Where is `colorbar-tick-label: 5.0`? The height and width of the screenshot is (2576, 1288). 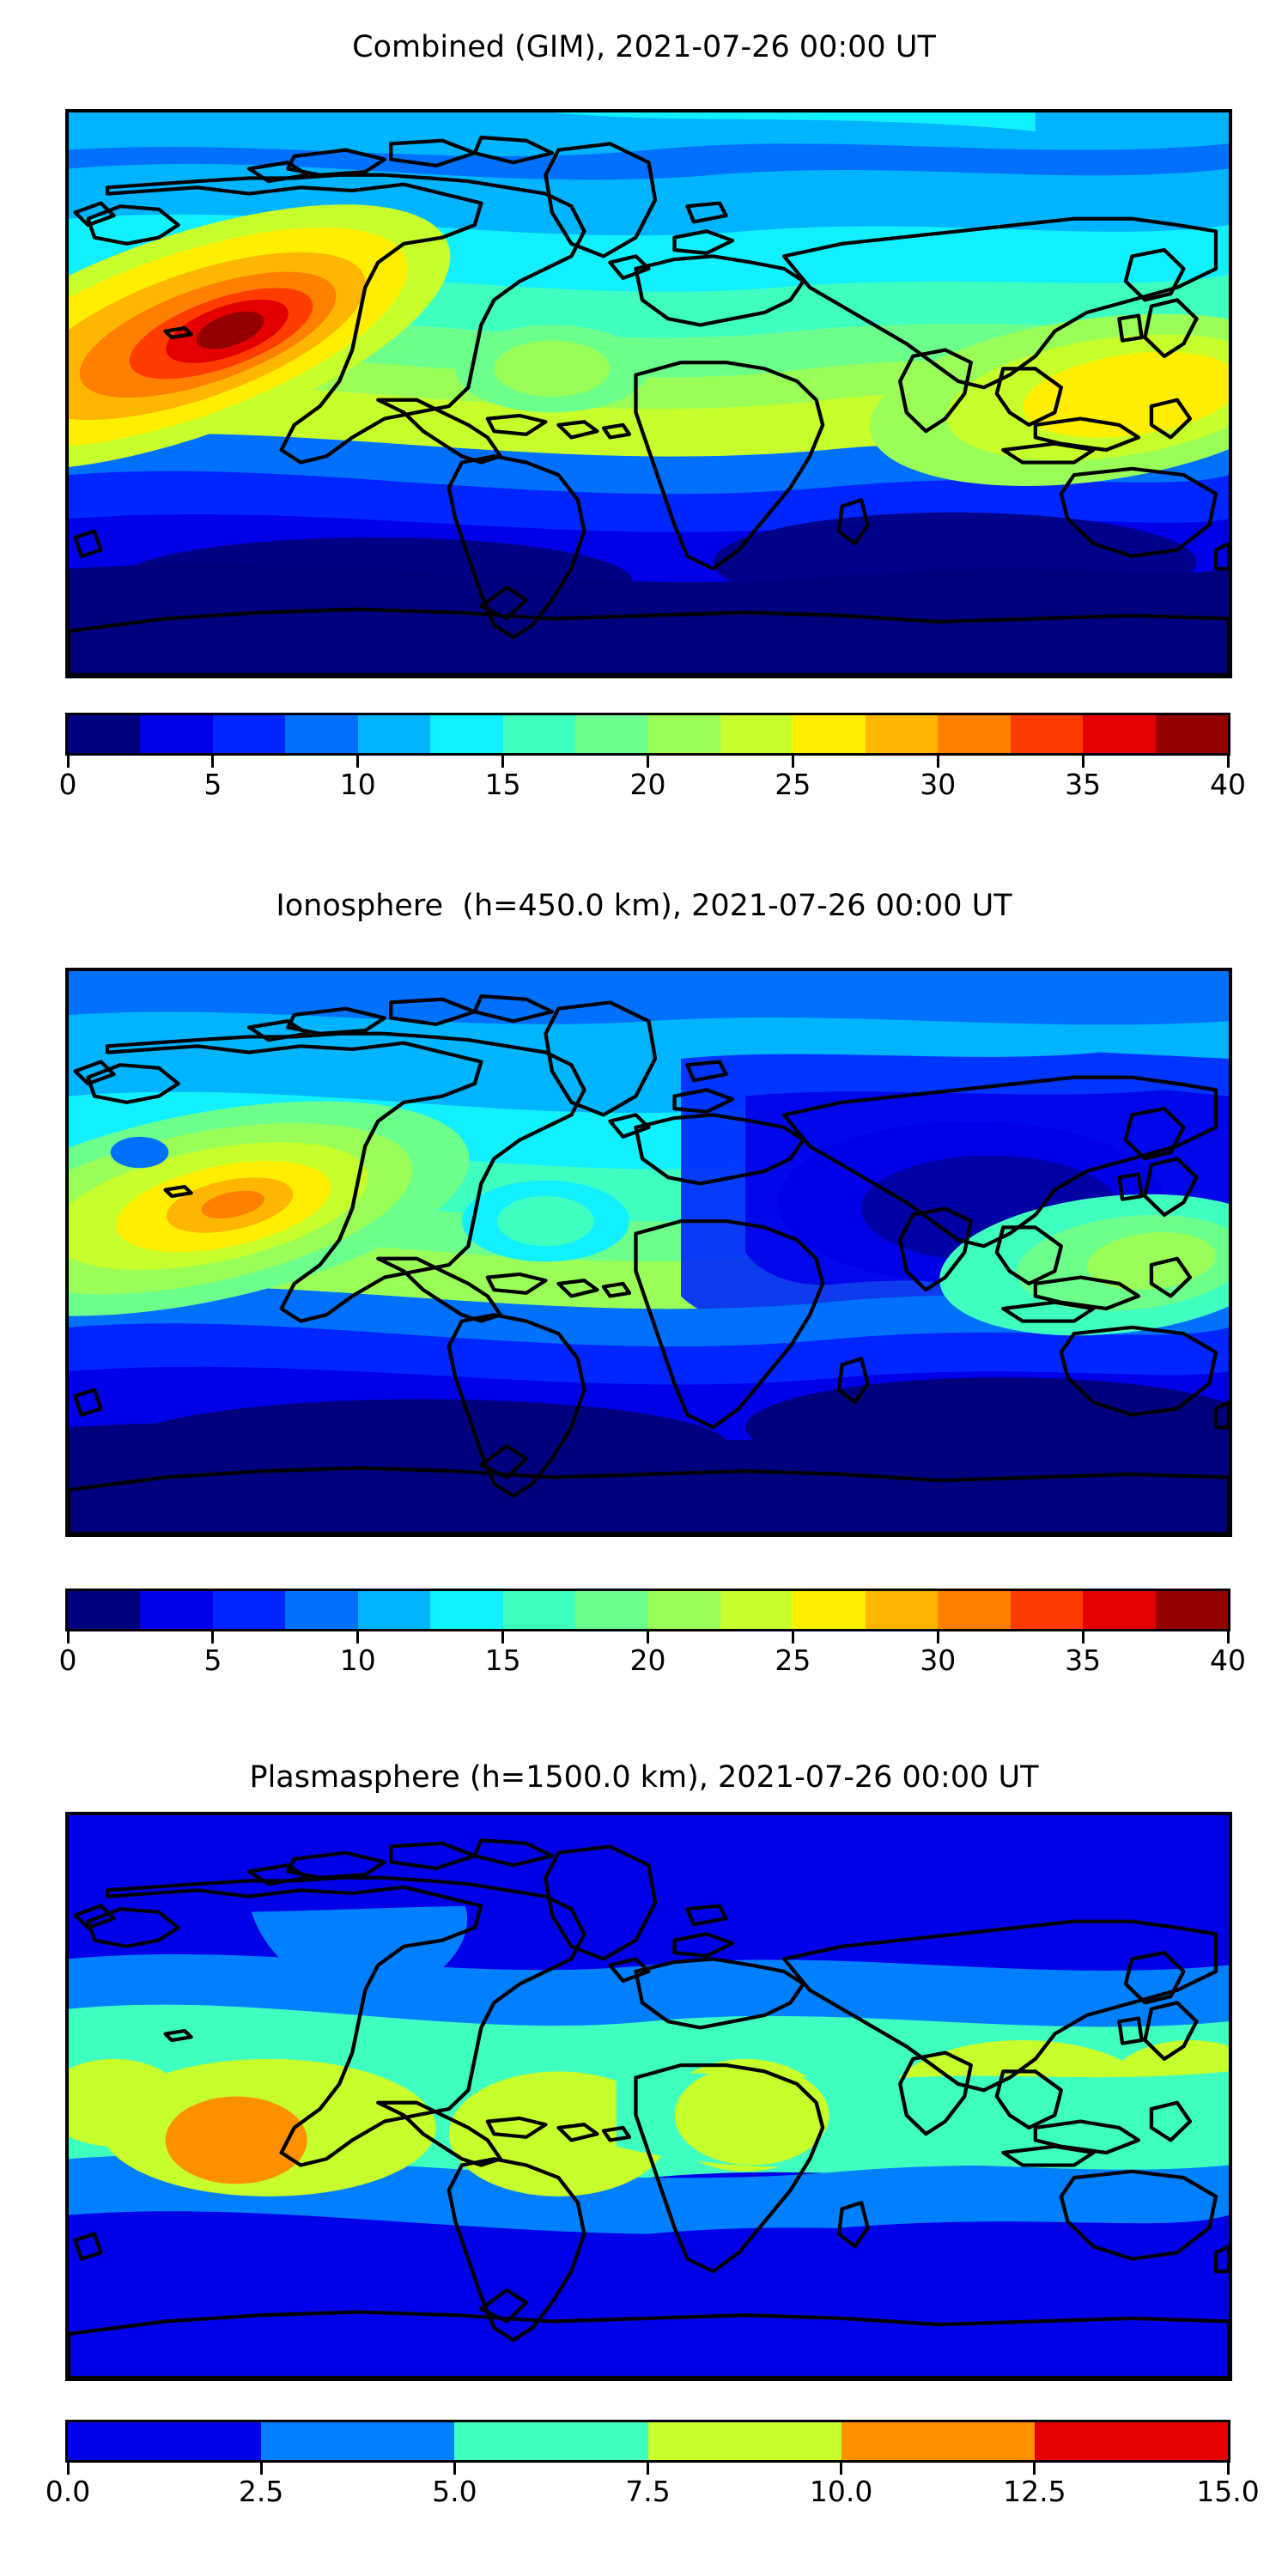 colorbar-tick-label: 5.0 is located at coordinates (455, 2492).